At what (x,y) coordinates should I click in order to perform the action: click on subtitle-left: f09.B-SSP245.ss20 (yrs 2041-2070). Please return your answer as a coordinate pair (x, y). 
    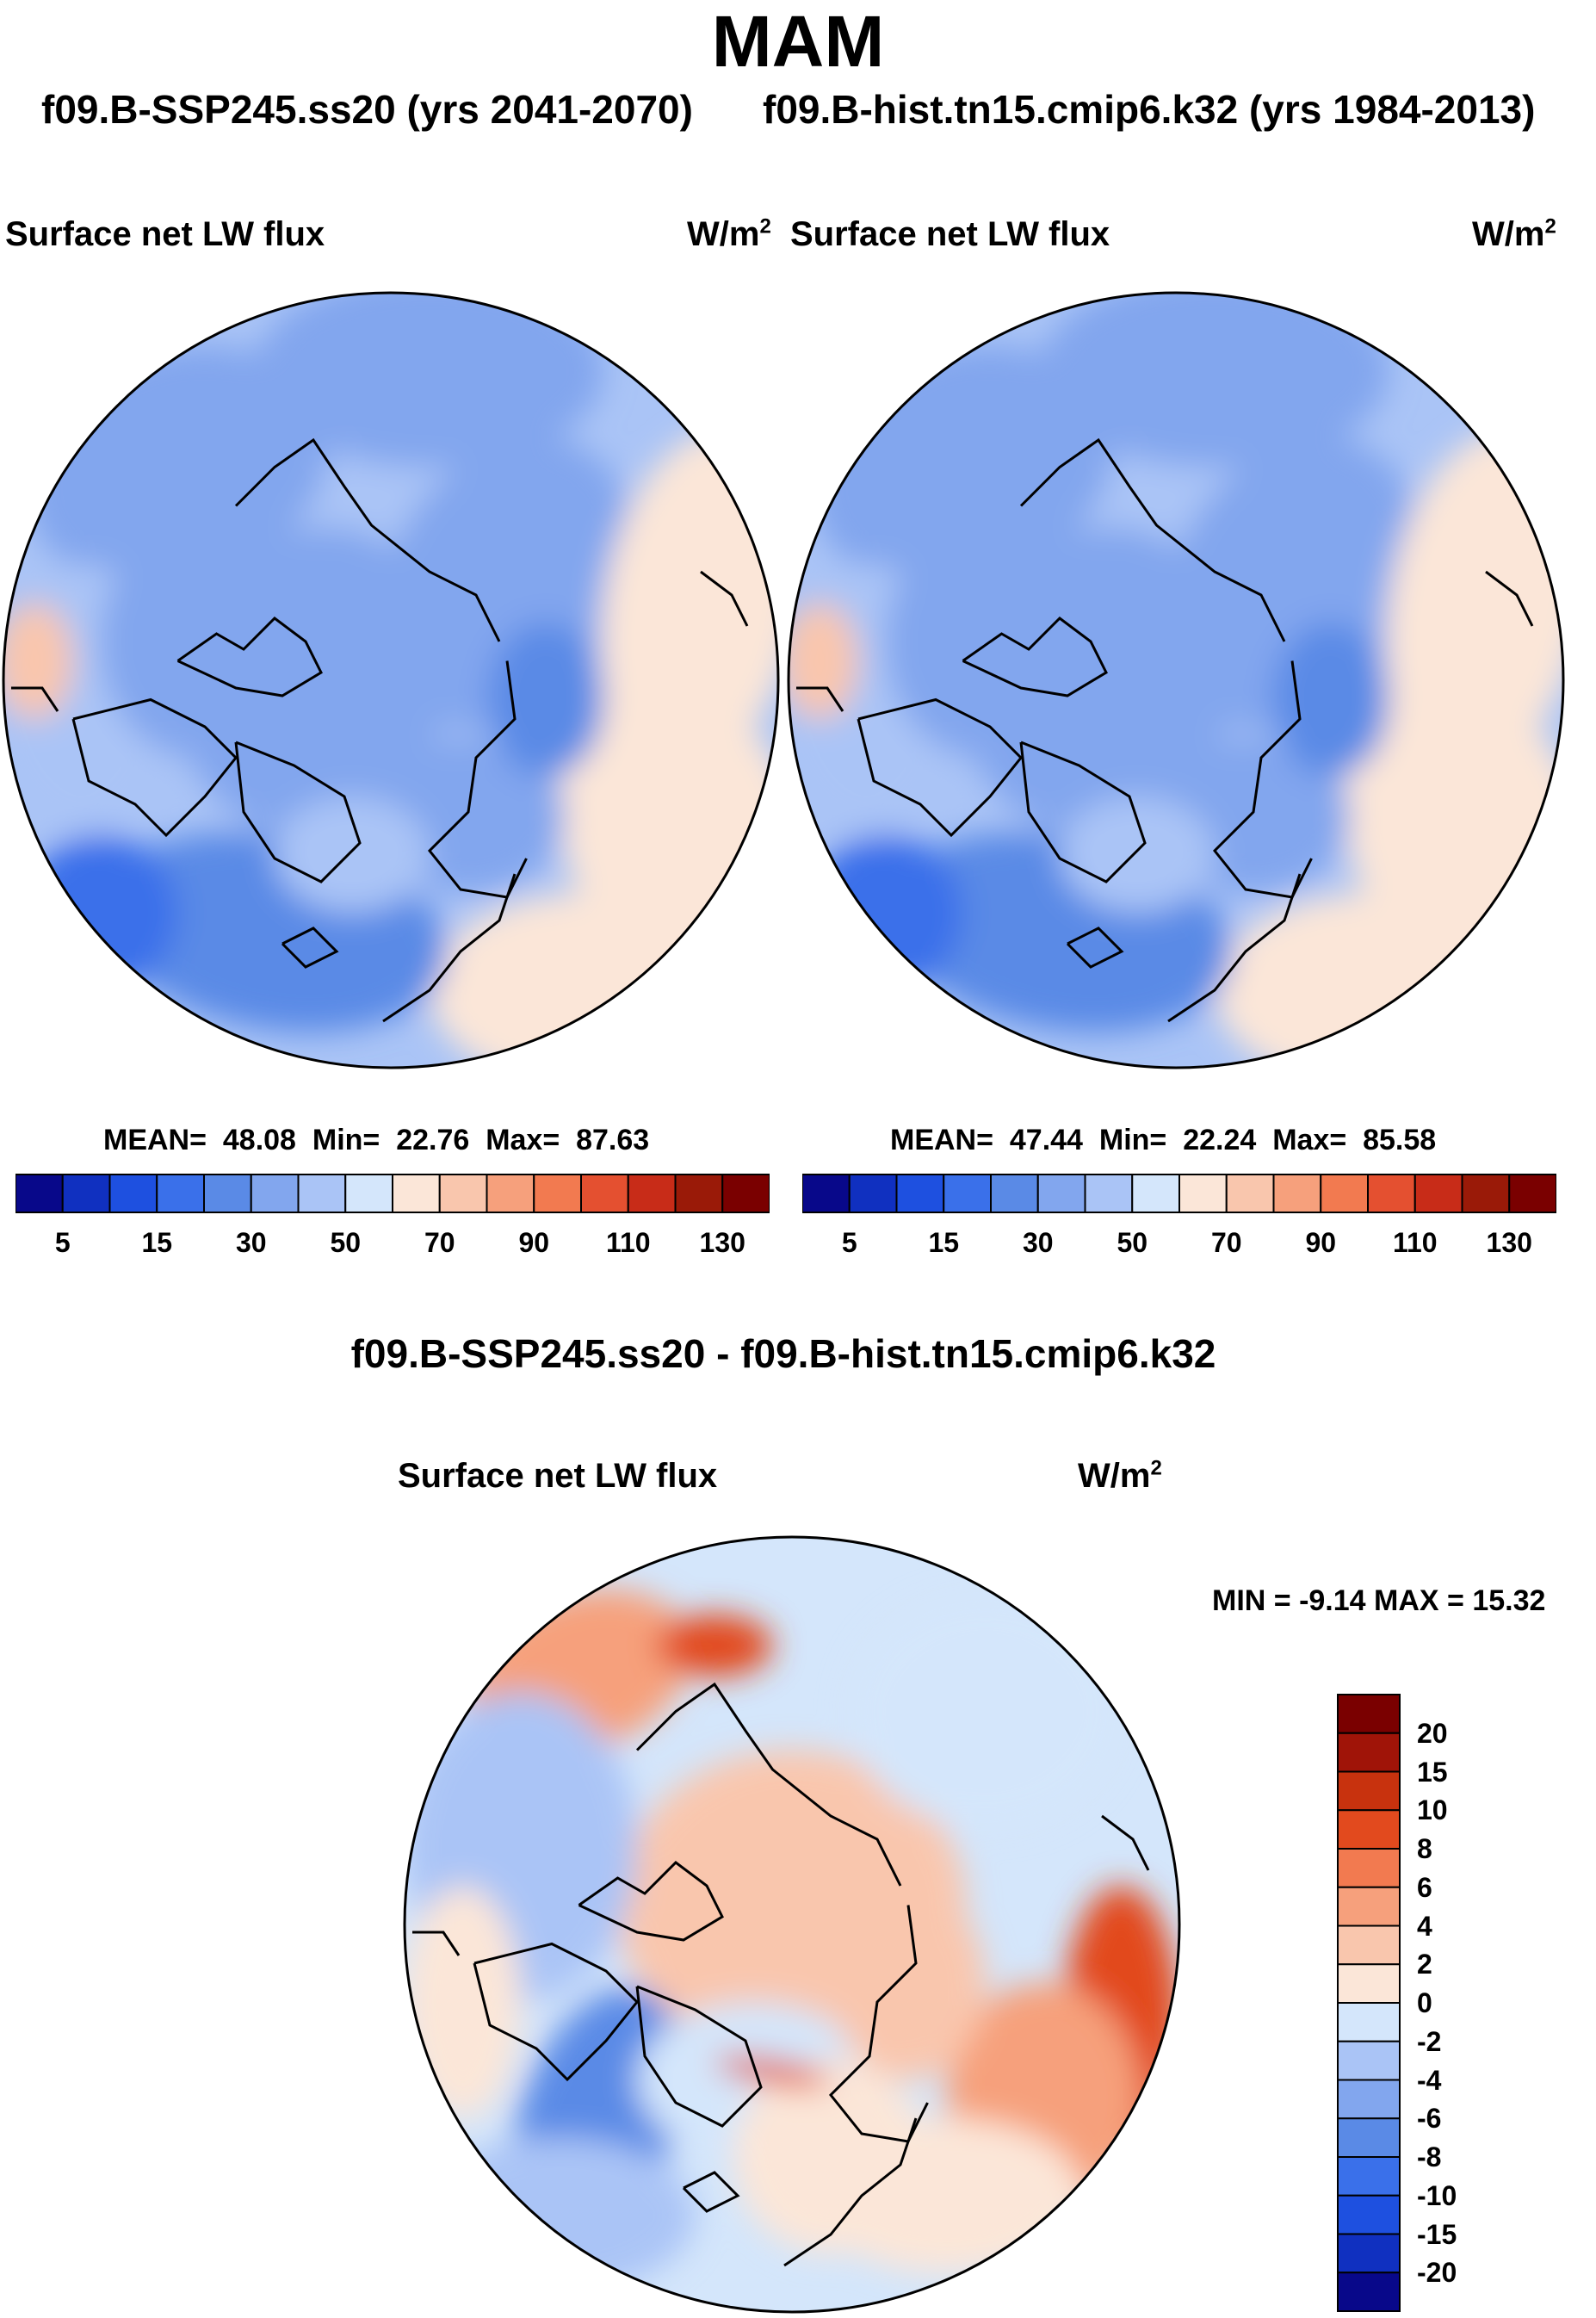
    Looking at the image, I should click on (367, 109).